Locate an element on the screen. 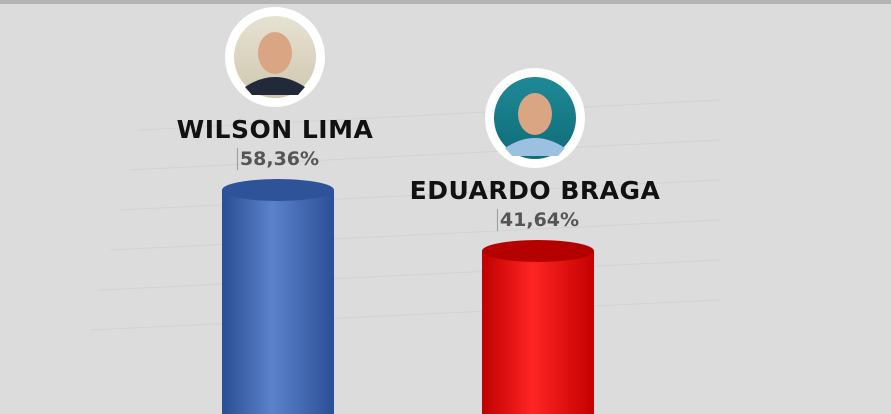 This screenshot has width=891, height=414. value-label: 41,64% is located at coordinates (537, 220).